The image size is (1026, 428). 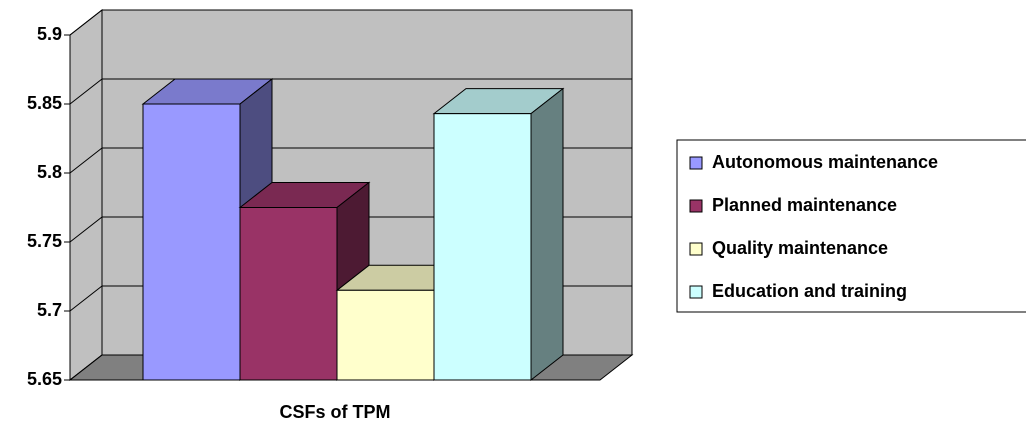 What do you see at coordinates (49, 172) in the screenshot?
I see `y-tick-label: 5.8` at bounding box center [49, 172].